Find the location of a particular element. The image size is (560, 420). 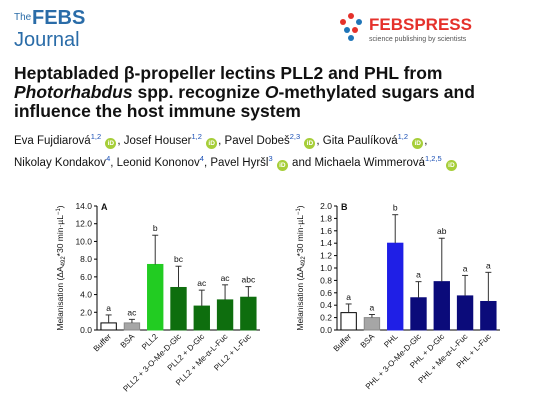

category-label: BSA is located at coordinates (128, 341).